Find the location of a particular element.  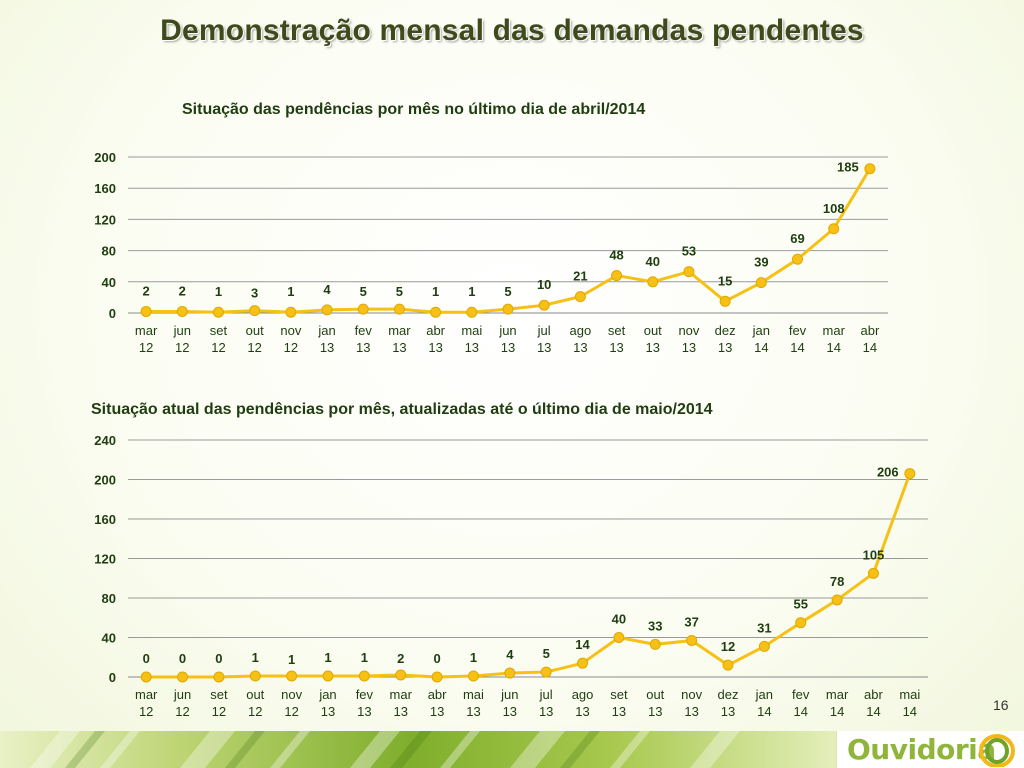

data-label: 105 is located at coordinates (874, 554).